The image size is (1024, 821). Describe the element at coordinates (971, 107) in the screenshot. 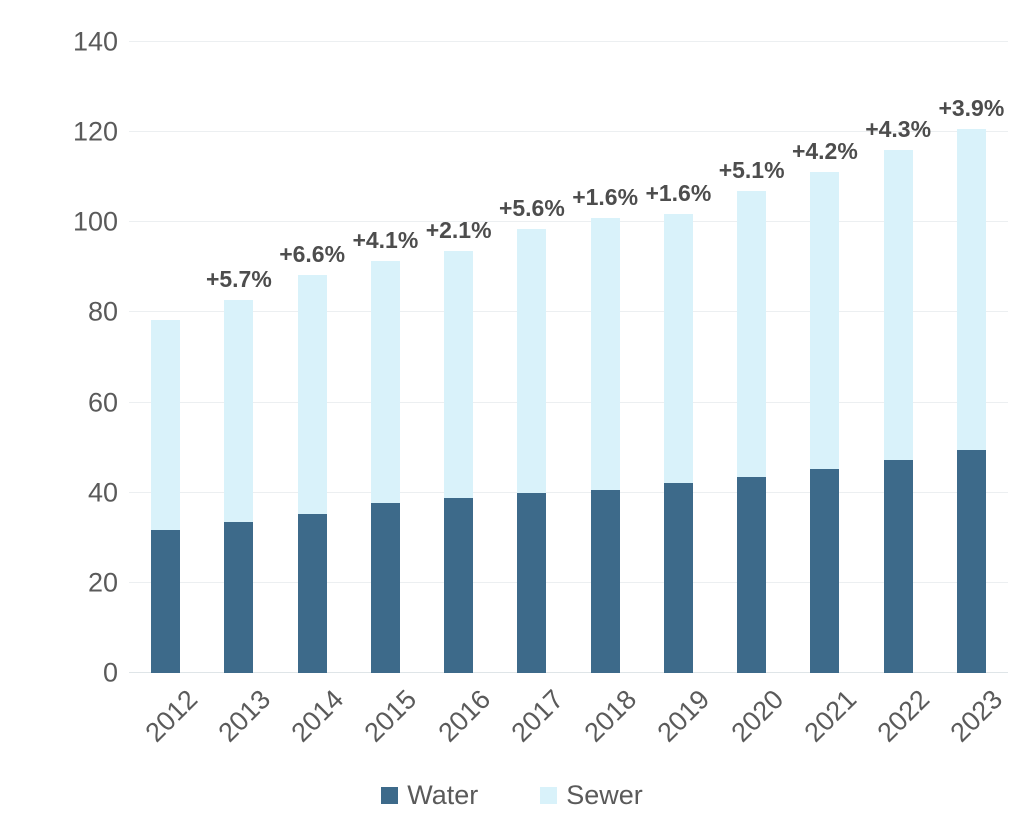

I see `bar-value-label: +3.9%` at that location.